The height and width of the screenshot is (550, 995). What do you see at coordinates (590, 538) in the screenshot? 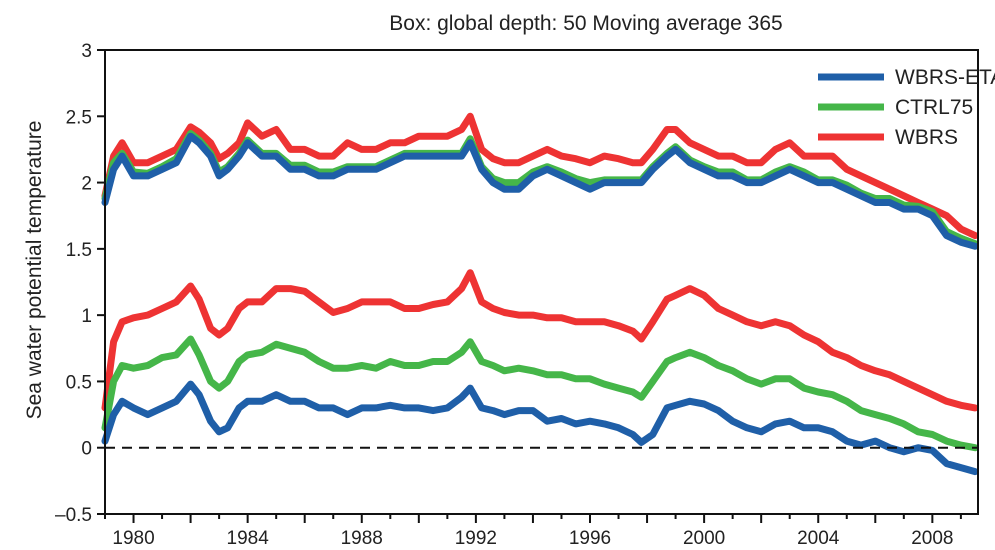
I see `x-tick-label: 1996` at bounding box center [590, 538].